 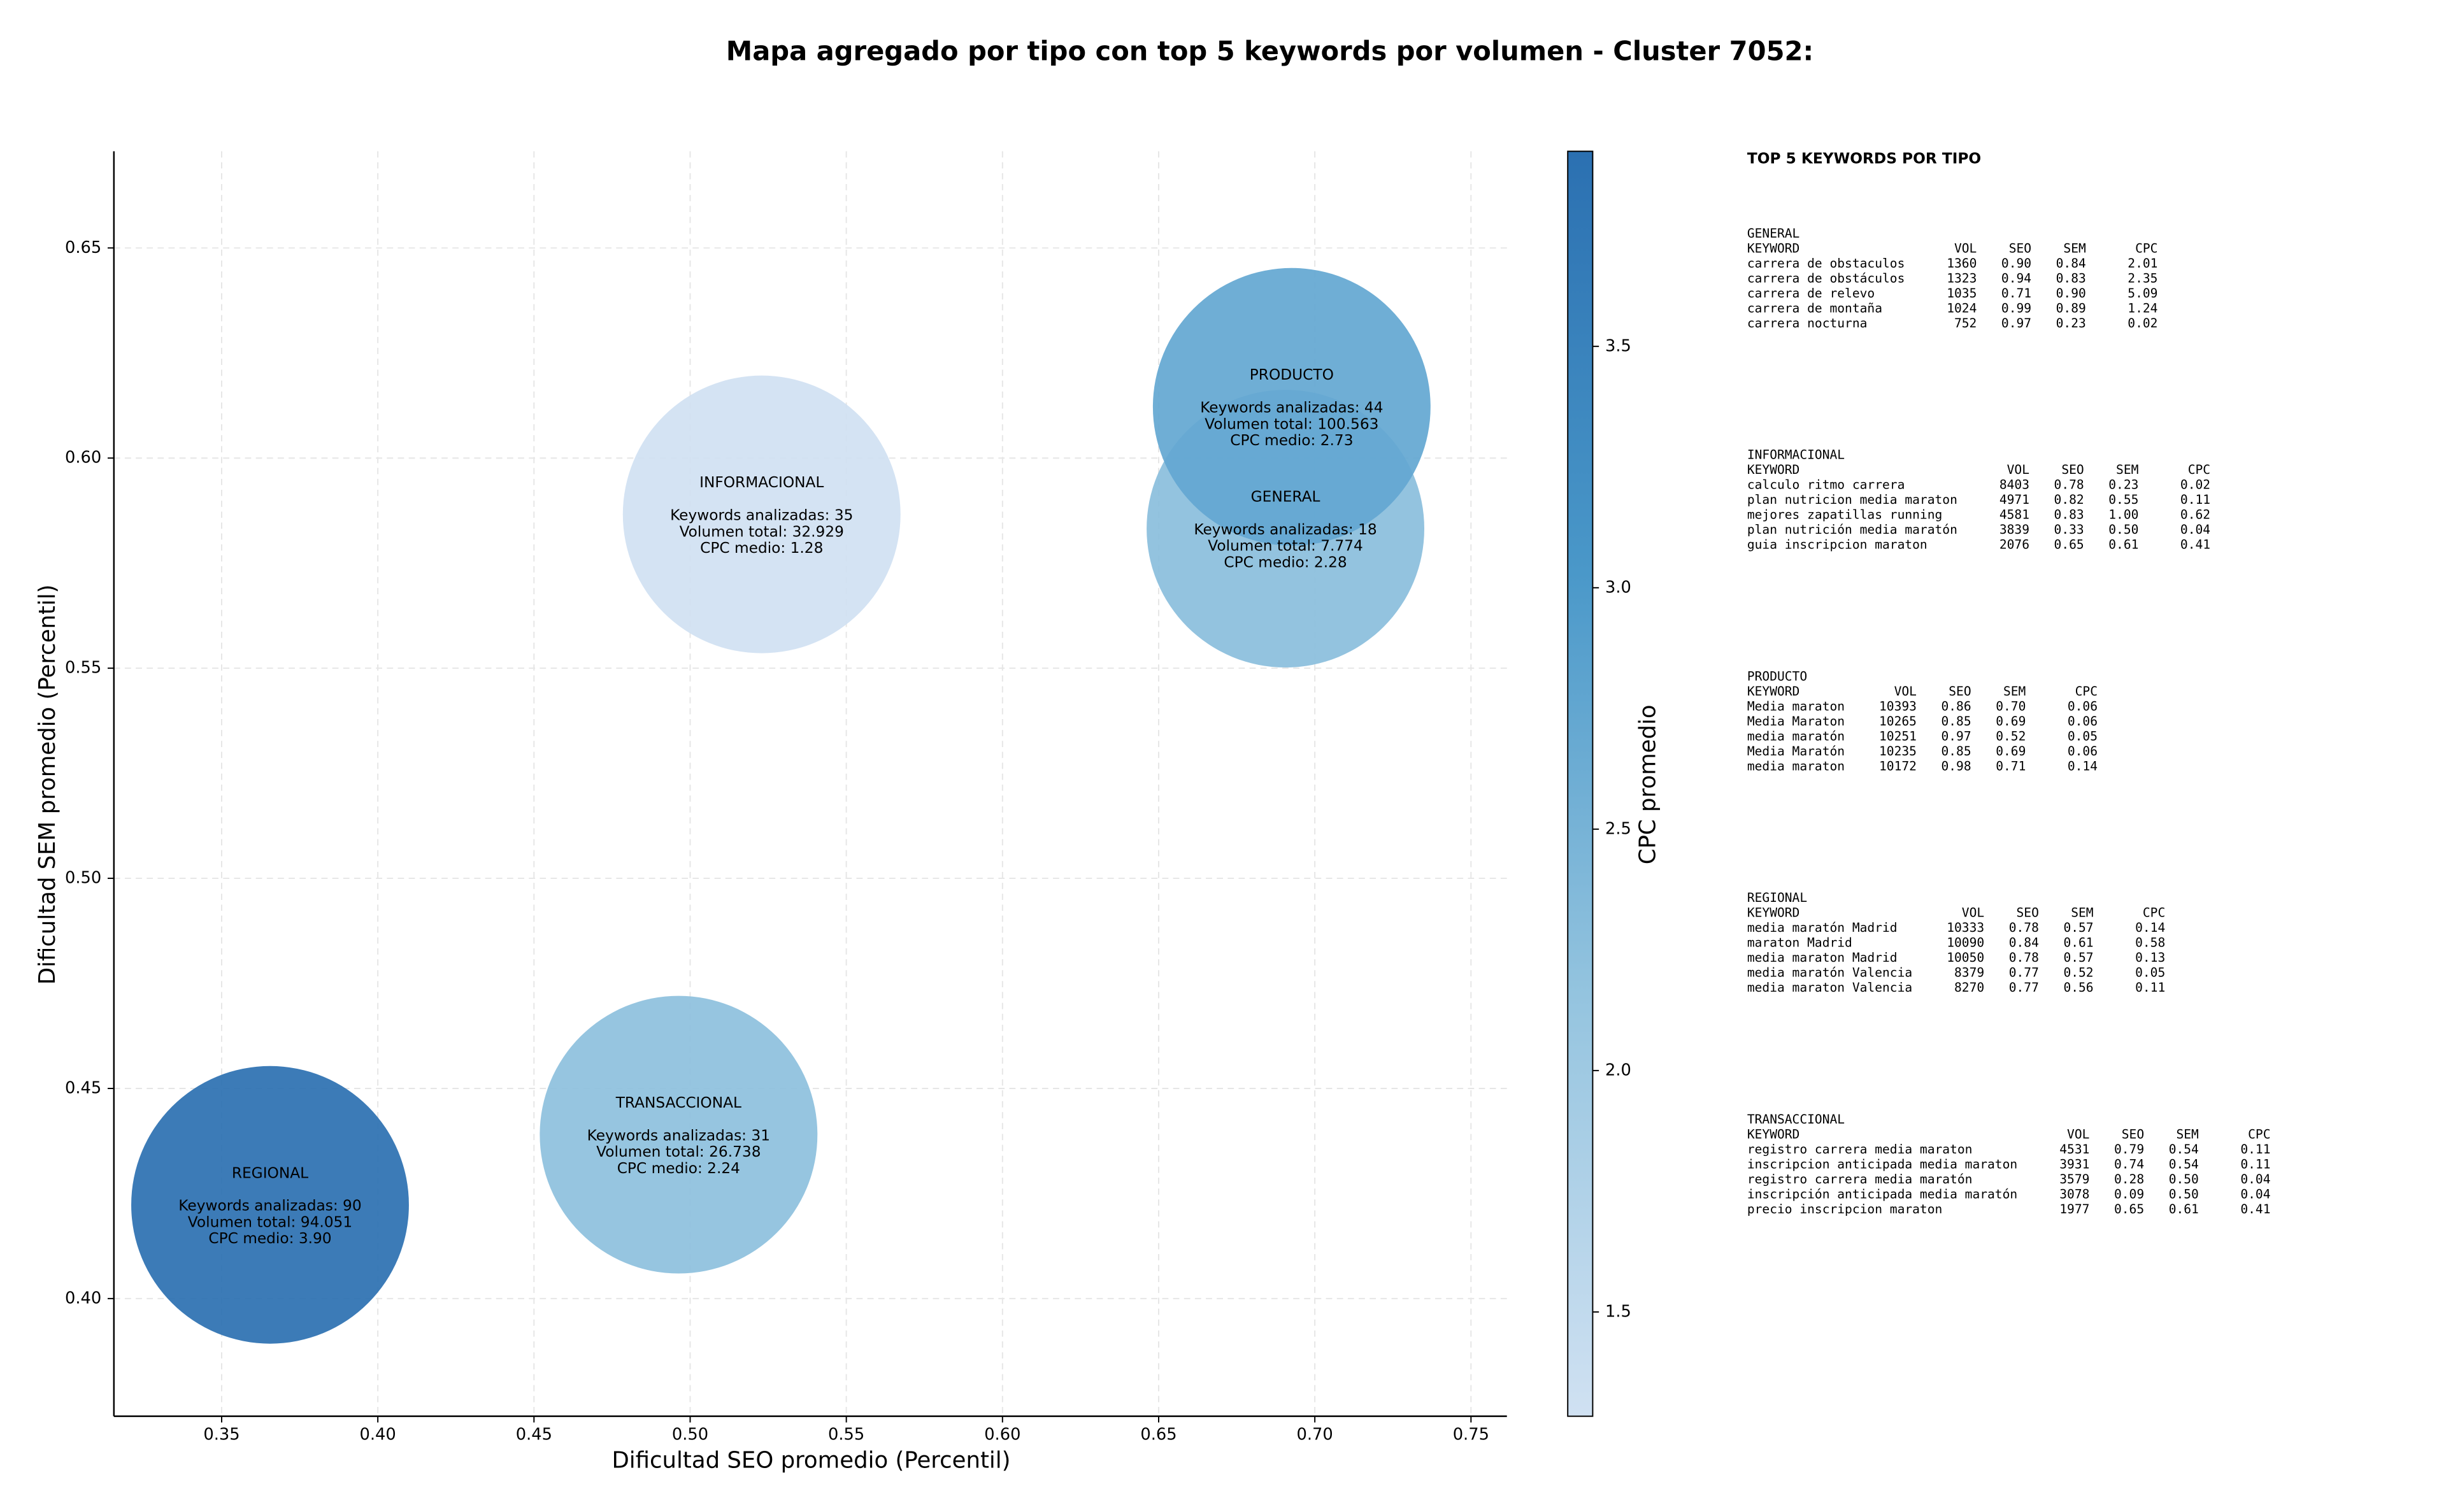 I want to click on colorbar, so click(x=1580, y=783).